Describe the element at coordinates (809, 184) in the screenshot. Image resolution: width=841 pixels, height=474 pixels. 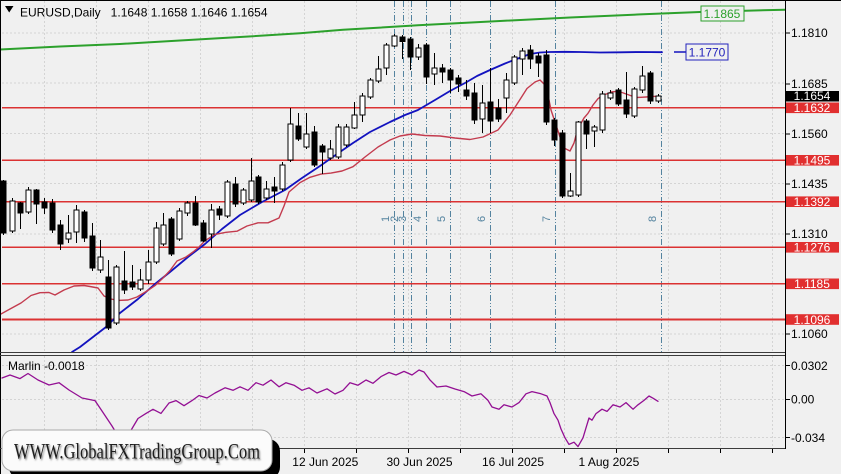
I see `svg-text: 1.1435` at that location.